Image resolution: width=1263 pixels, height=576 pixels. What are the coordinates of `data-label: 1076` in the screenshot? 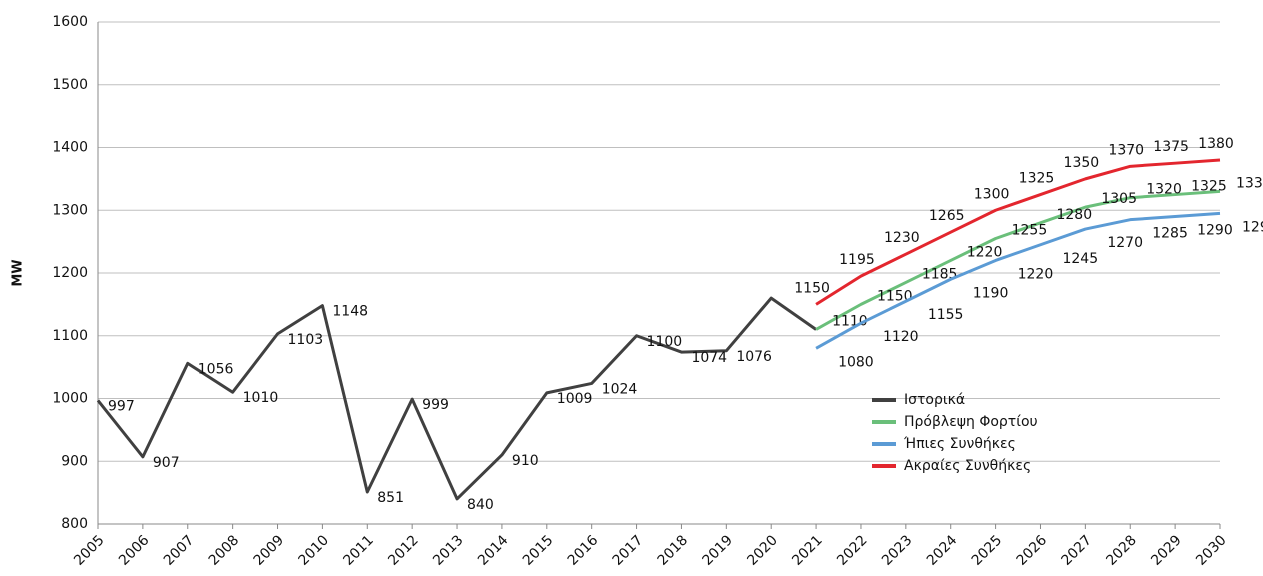 It's located at (754, 357).